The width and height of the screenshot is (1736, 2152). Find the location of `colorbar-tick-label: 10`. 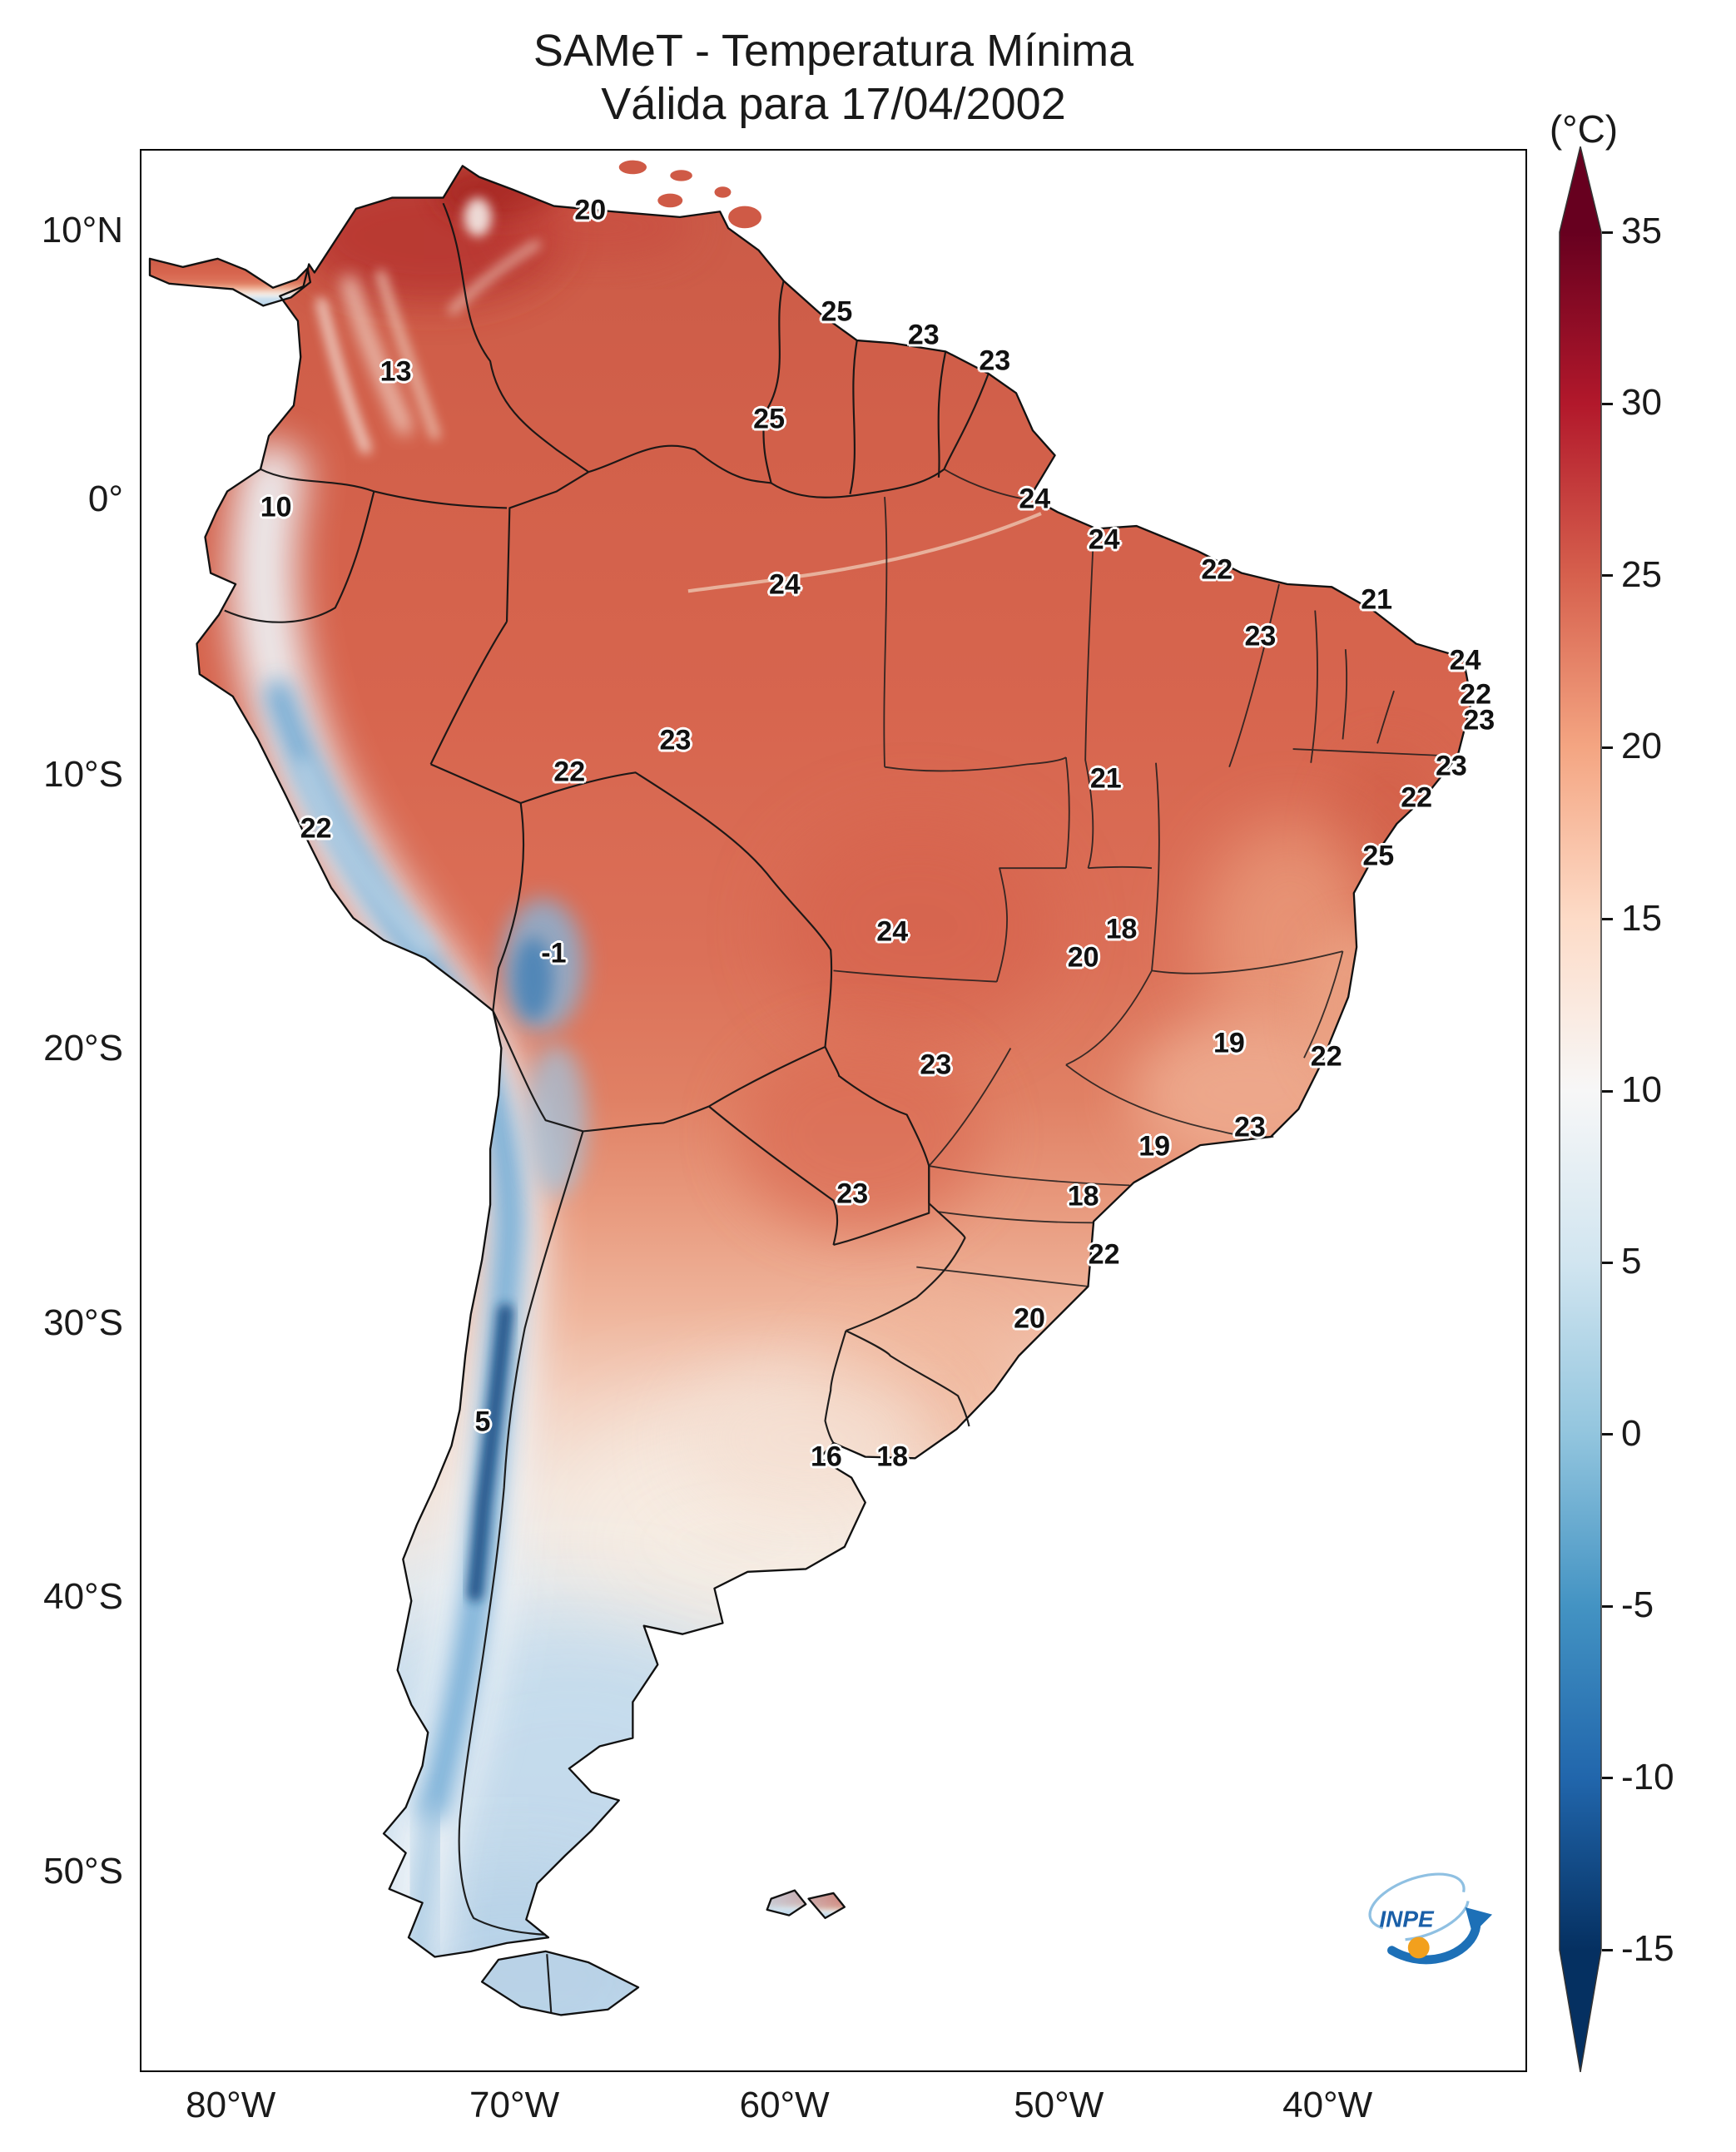

colorbar-tick-label: 10 is located at coordinates (1642, 1089).